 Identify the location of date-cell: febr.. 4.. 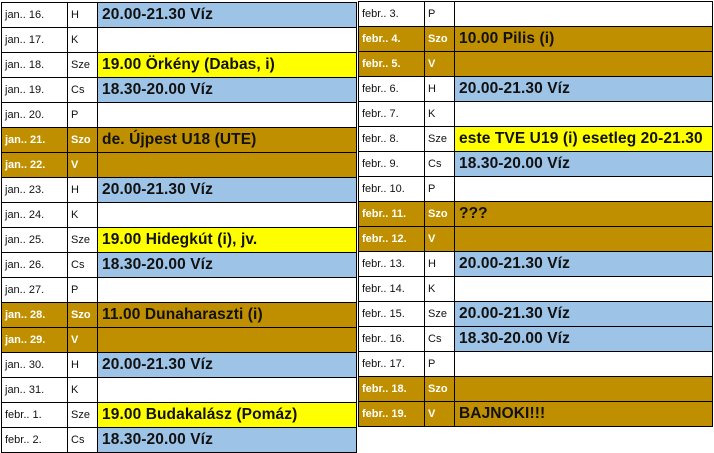
(391, 39).